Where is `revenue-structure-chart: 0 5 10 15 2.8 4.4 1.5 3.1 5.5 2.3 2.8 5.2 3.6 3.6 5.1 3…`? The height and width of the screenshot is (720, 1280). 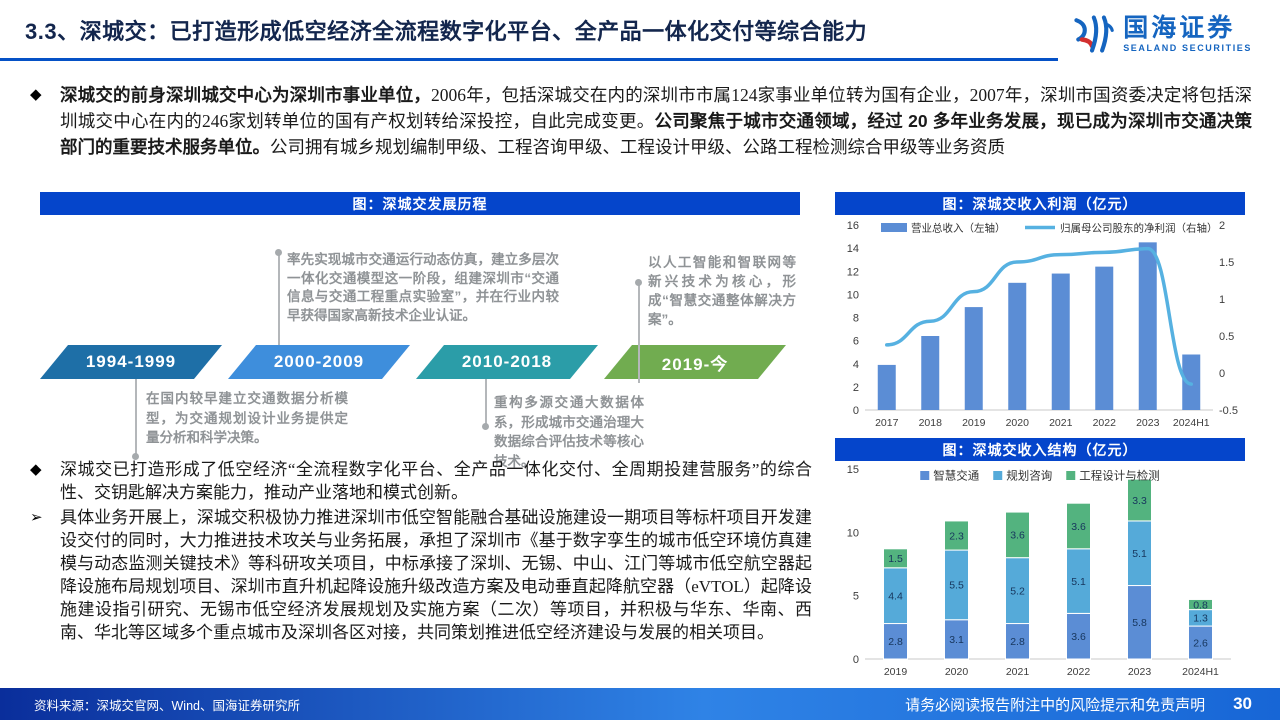 revenue-structure-chart: 0 5 10 15 2.8 4.4 1.5 3.1 5.5 2.3 2.8 5.2 3.6 3.6 5.1 3… is located at coordinates (1040, 572).